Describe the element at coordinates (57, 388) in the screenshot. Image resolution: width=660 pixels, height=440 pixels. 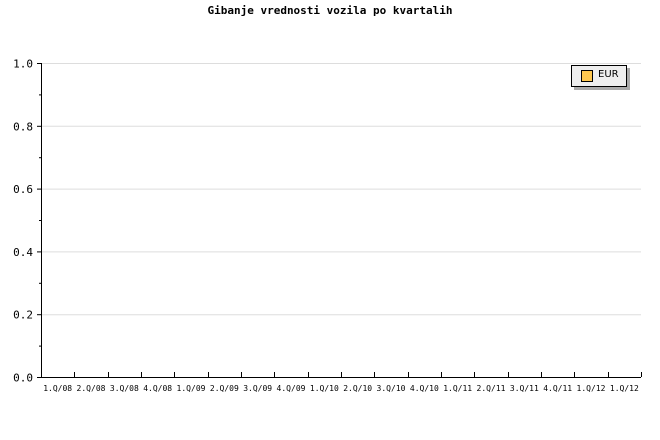
I see `x-tick-label: 1.Q/08` at that location.